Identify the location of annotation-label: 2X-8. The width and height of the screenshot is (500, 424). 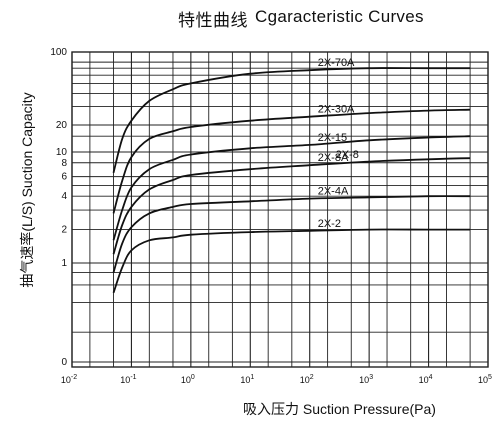
(347, 155).